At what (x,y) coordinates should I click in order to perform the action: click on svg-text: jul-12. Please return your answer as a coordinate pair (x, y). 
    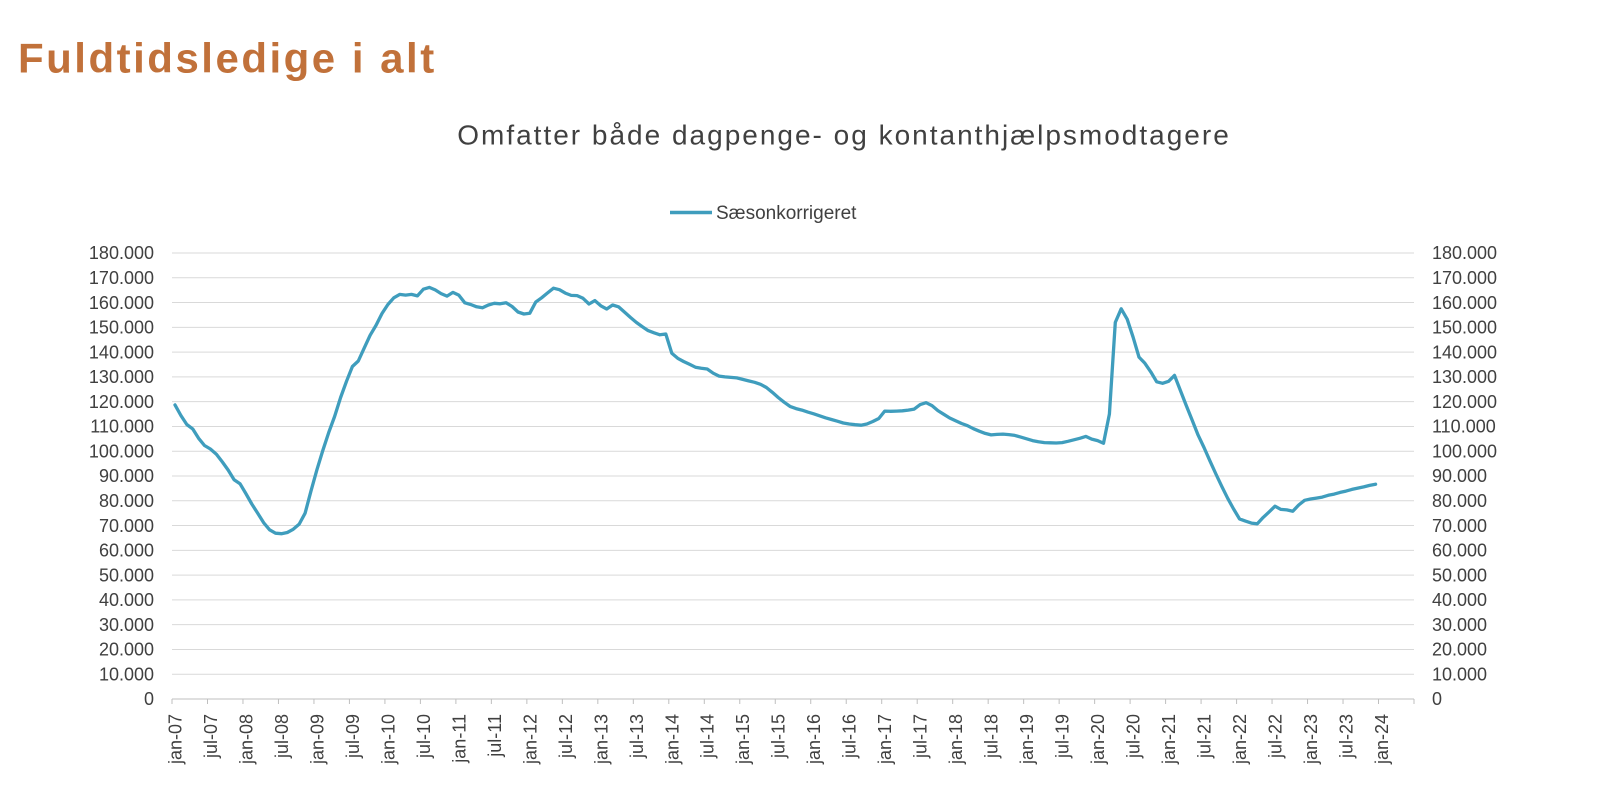
    Looking at the image, I should click on (566, 736).